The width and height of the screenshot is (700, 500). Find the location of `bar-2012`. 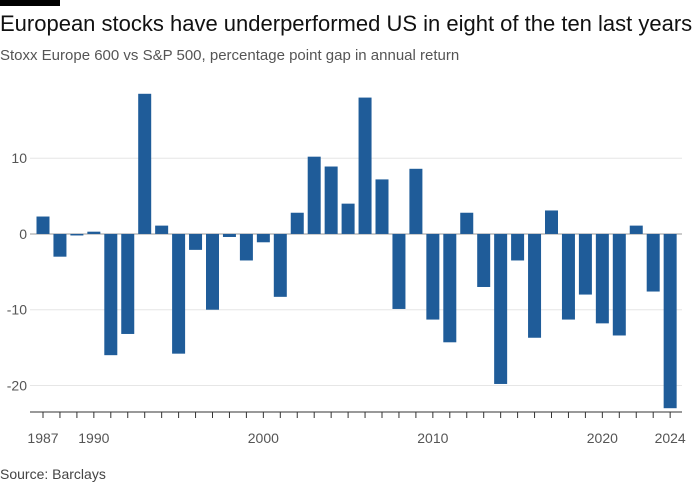

bar-2012 is located at coordinates (467, 223).